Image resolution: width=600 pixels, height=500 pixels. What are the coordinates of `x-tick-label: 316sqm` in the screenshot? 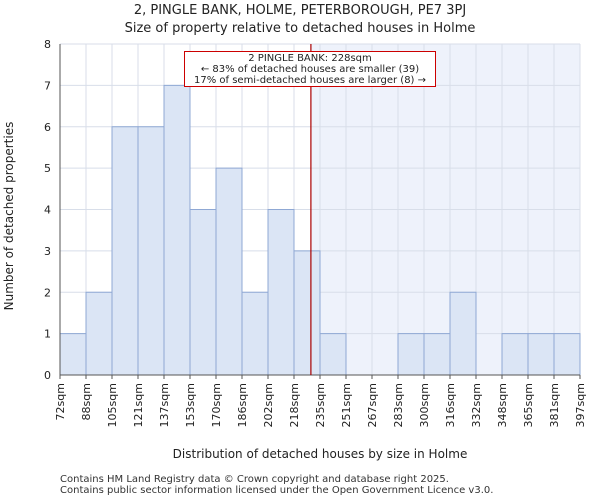 It's located at (450, 405).